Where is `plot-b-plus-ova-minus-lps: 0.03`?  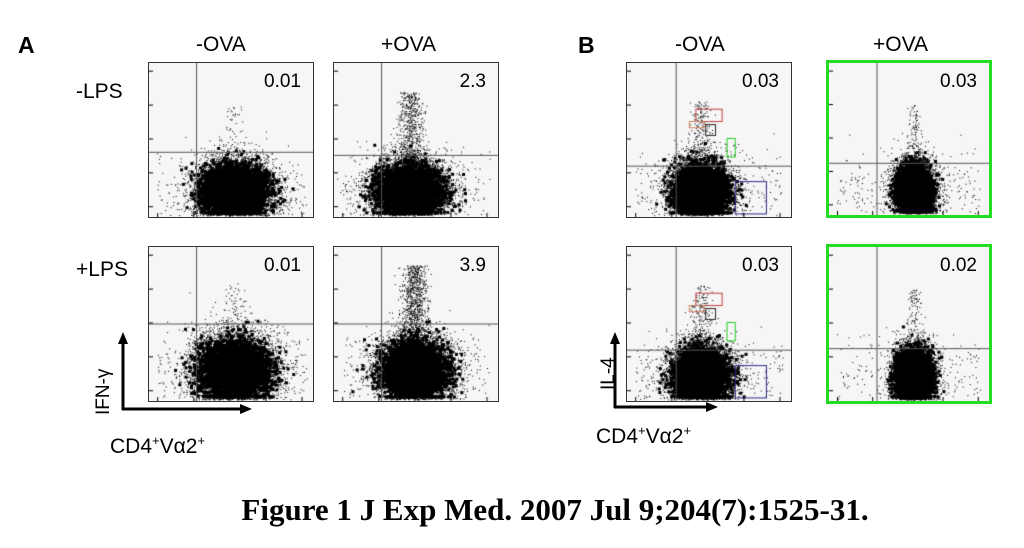 plot-b-plus-ova-minus-lps: 0.03 is located at coordinates (909, 139).